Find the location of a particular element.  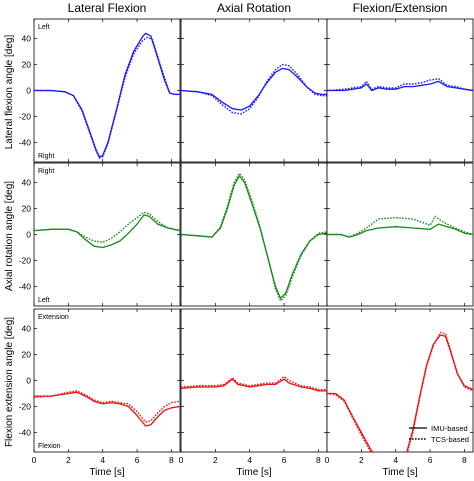

panel-r1-c1: -40 -20 0 20 40 Left Right is located at coordinates (100, 90).